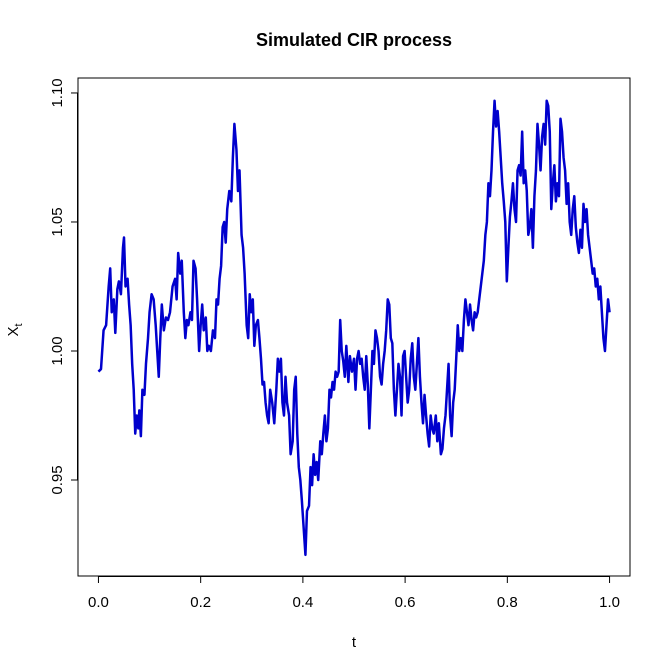 This screenshot has width=672, height=672. Describe the element at coordinates (609, 602) in the screenshot. I see `x-tick-label: 1.0` at that location.